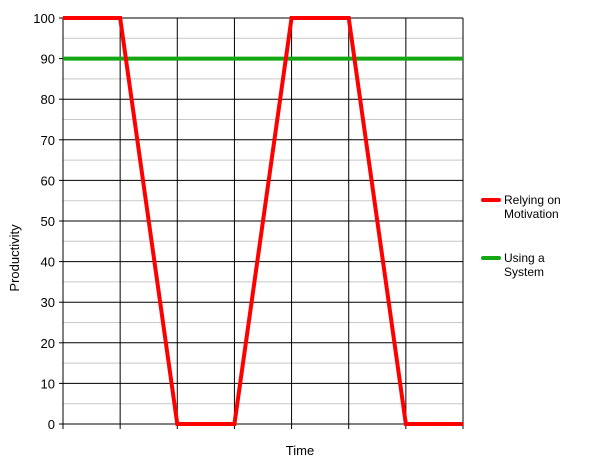  I want to click on y-tick-label: 0, so click(51, 424).